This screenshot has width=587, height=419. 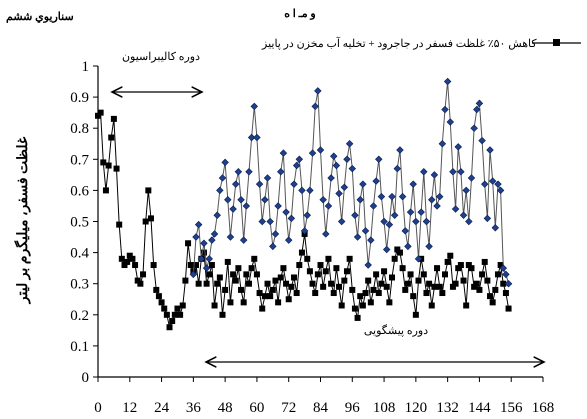 I want to click on x-tick-label: 168, so click(x=543, y=408).